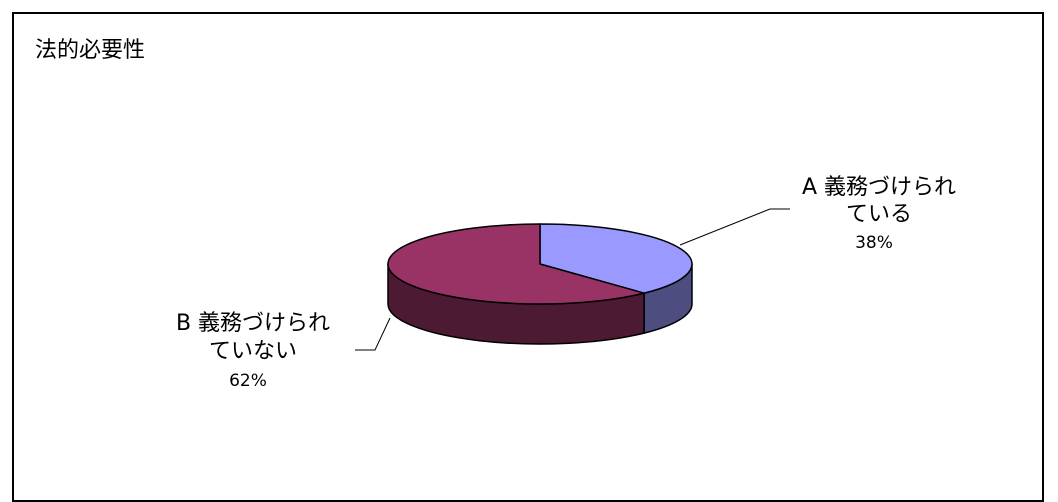  I want to click on slice-label-a-line2: ている, so click(879, 214).